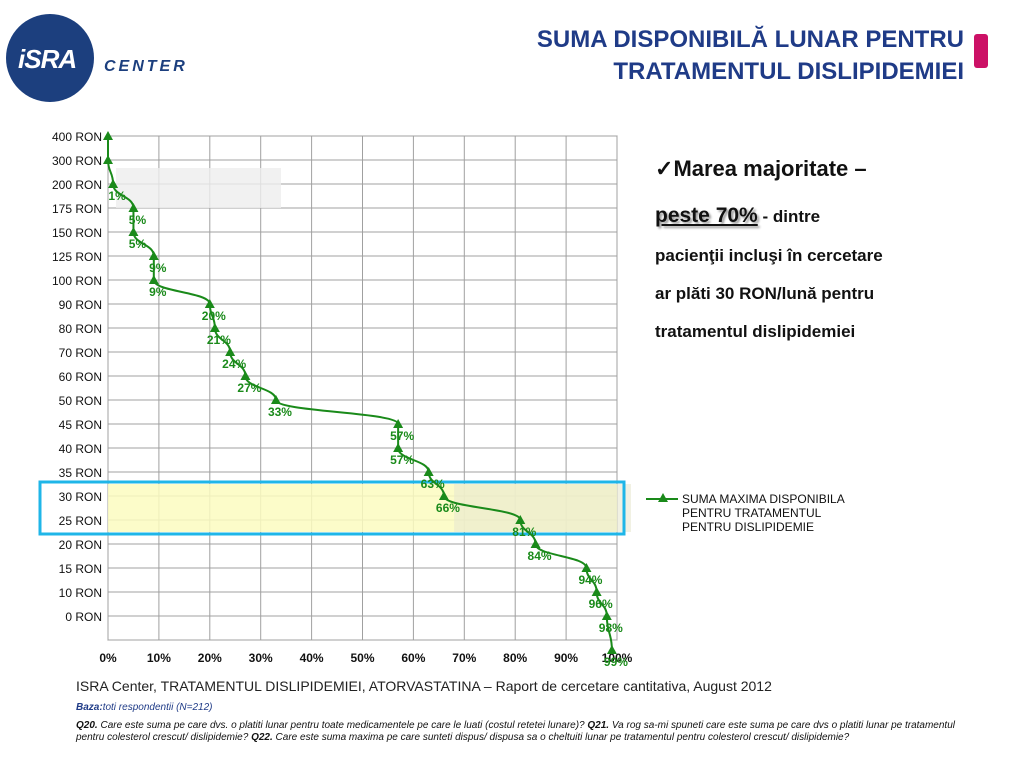 This screenshot has width=1024, height=768. What do you see at coordinates (157, 707) in the screenshot?
I see `base-text: toti respondentii (N=212)` at bounding box center [157, 707].